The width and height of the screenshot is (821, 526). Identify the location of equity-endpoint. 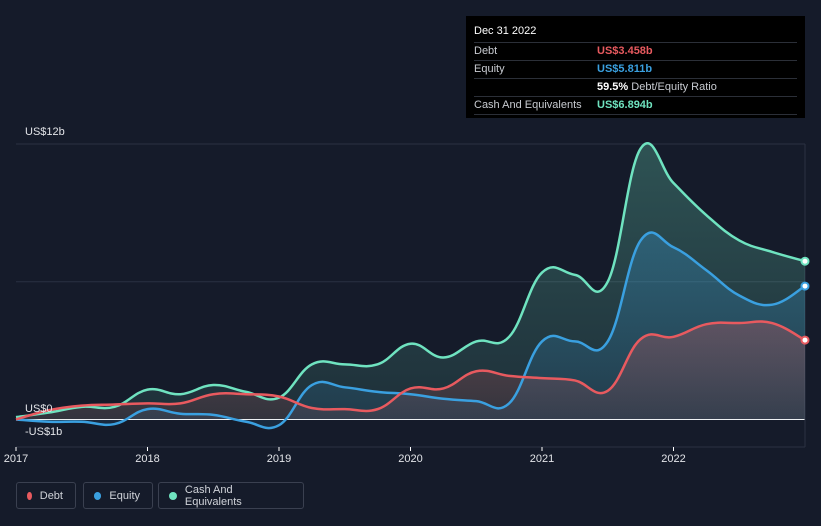
(805, 286).